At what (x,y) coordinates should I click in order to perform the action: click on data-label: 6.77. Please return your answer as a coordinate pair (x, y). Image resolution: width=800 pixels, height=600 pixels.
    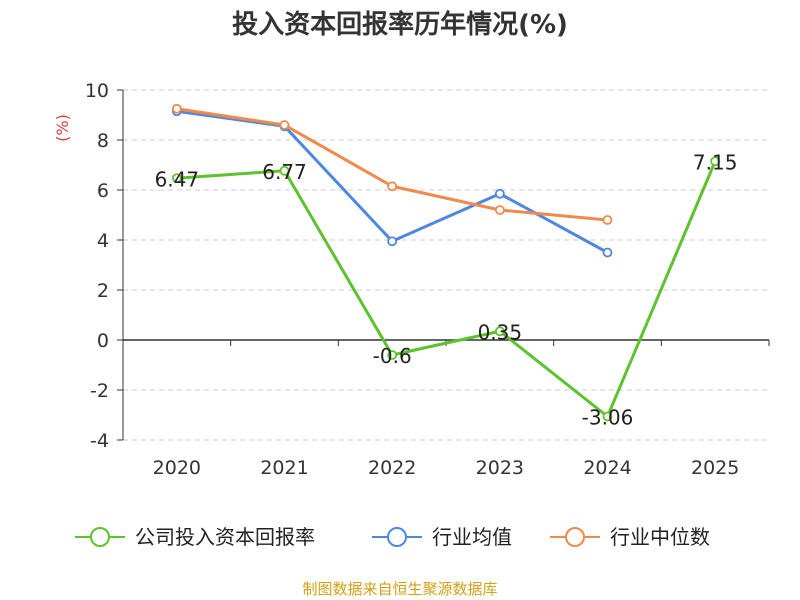
    Looking at the image, I should click on (284, 172).